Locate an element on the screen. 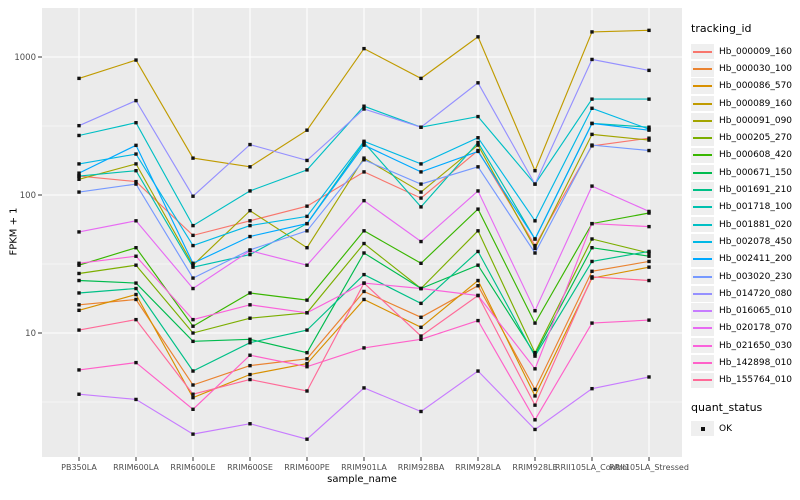  legend-item: Hb_016065_010 is located at coordinates (745, 310).